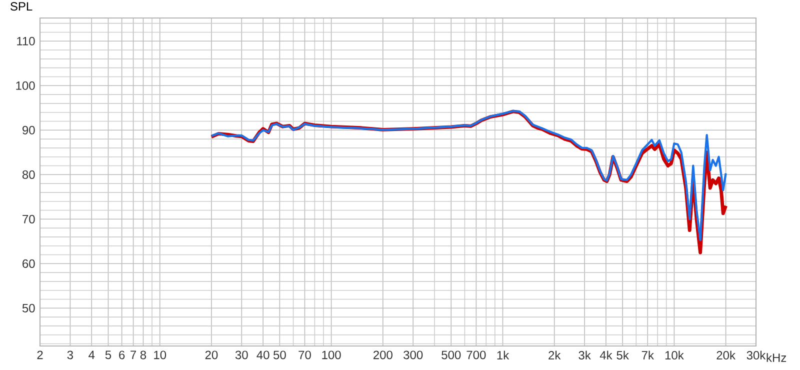 Image resolution: width=800 pixels, height=370 pixels. I want to click on x-tick-label: 4, so click(91, 354).